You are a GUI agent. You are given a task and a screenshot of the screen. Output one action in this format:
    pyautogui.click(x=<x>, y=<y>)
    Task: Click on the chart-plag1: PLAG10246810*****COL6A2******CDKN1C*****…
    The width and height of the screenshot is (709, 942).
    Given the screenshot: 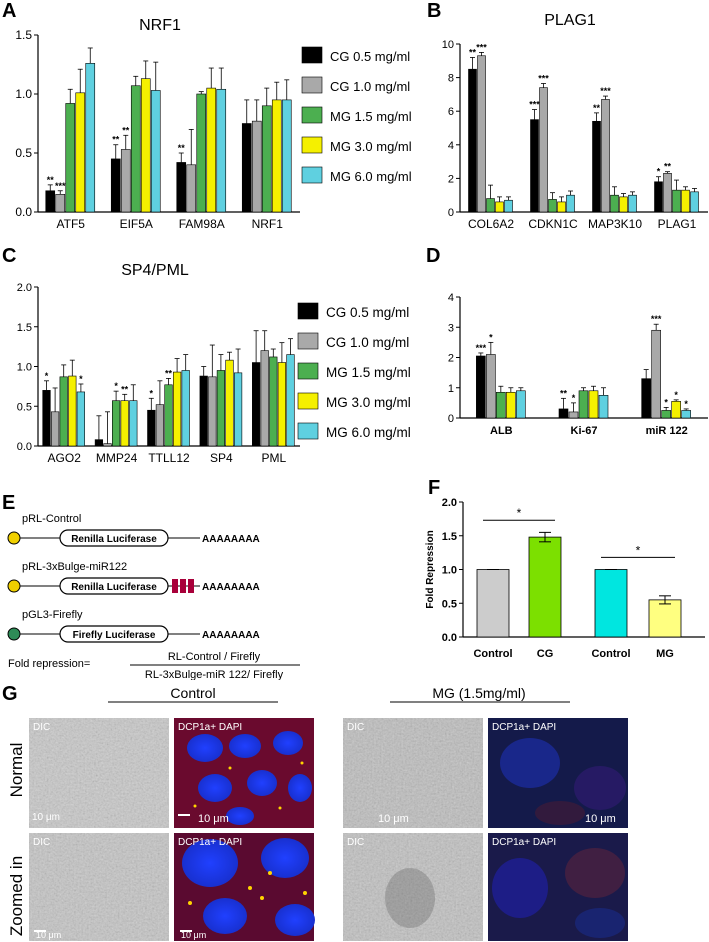 What is the action you would take?
    pyautogui.click(x=575, y=121)
    